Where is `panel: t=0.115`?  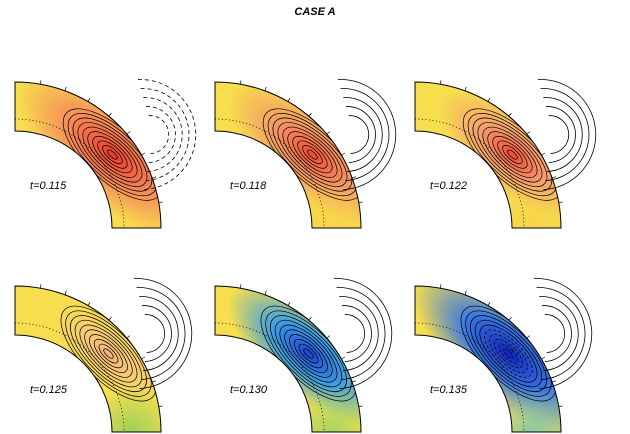 panel: t=0.115 is located at coordinates (105, 154).